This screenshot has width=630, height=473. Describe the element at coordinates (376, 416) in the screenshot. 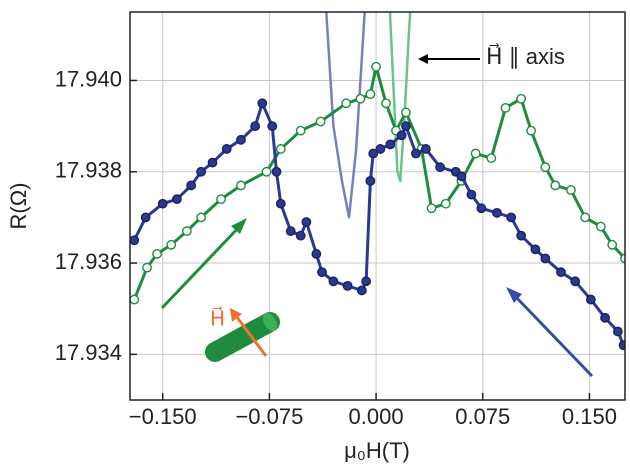

I see `x-tick-label: 0.000` at that location.